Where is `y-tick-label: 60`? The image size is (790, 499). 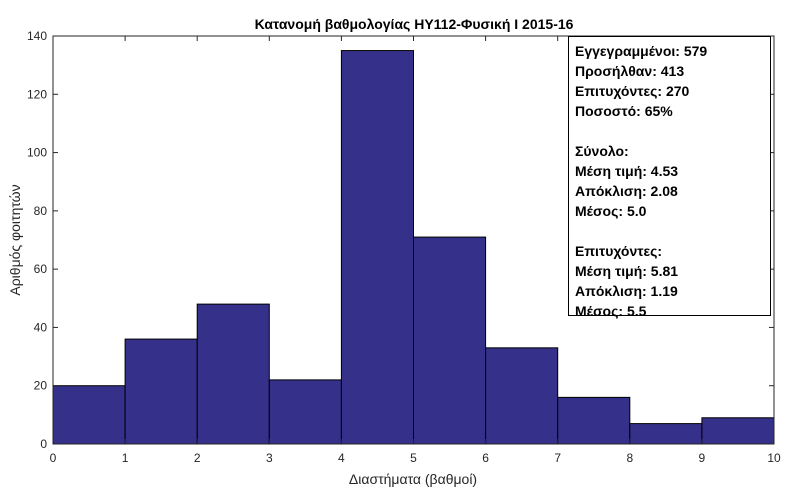
y-tick-label: 60 is located at coordinates (41, 269).